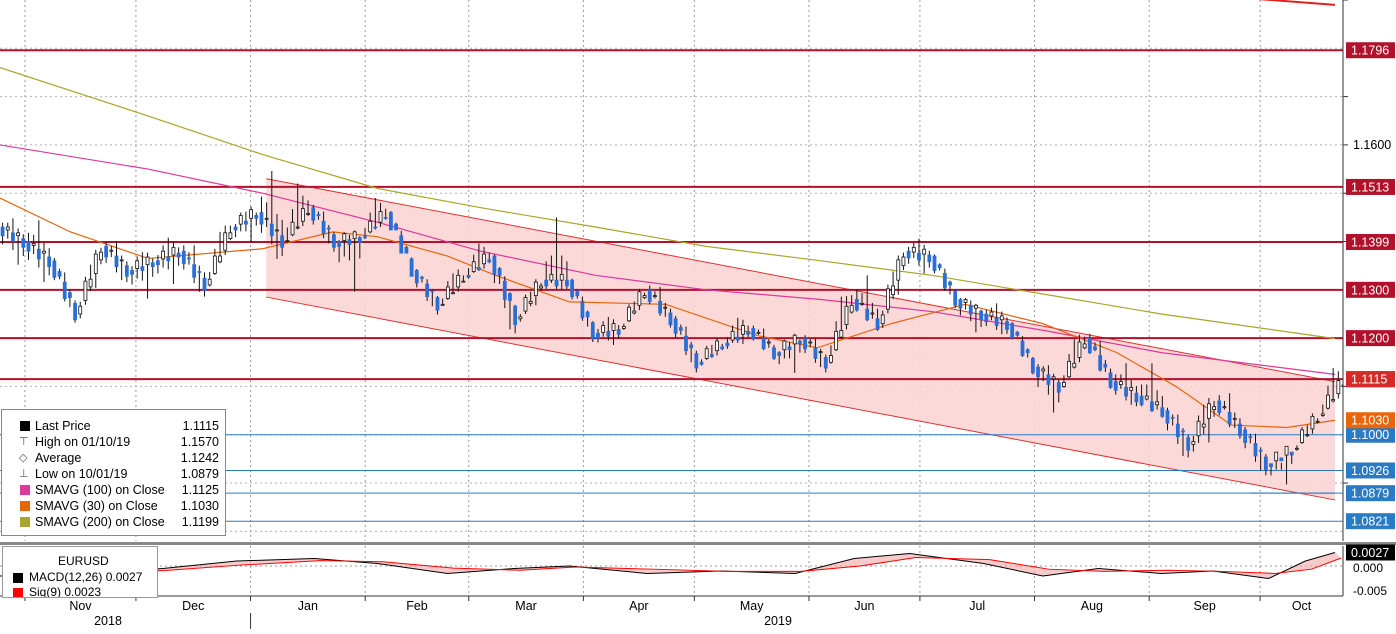 The width and height of the screenshot is (1396, 634). Describe the element at coordinates (638, 606) in the screenshot. I see `x-tick-label: Apr` at that location.